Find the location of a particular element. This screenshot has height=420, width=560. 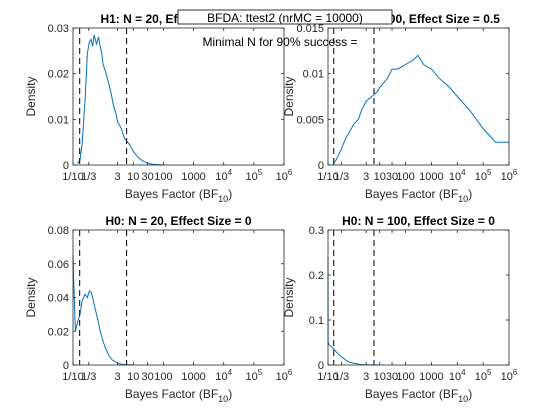

x-tick-base: 30 is located at coordinates (148, 377).